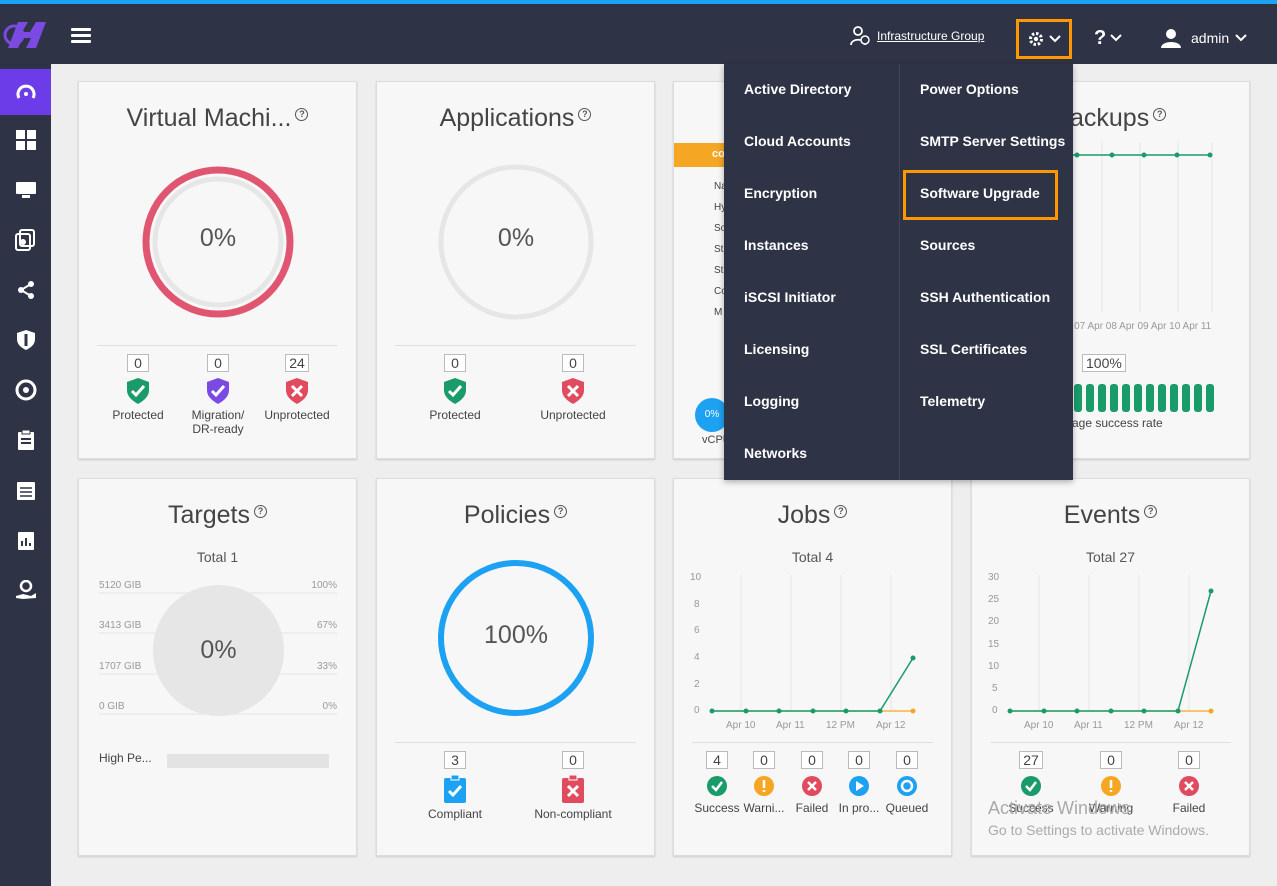 The height and width of the screenshot is (886, 1277). Describe the element at coordinates (516, 638) in the screenshot. I see `policies-donut` at that location.